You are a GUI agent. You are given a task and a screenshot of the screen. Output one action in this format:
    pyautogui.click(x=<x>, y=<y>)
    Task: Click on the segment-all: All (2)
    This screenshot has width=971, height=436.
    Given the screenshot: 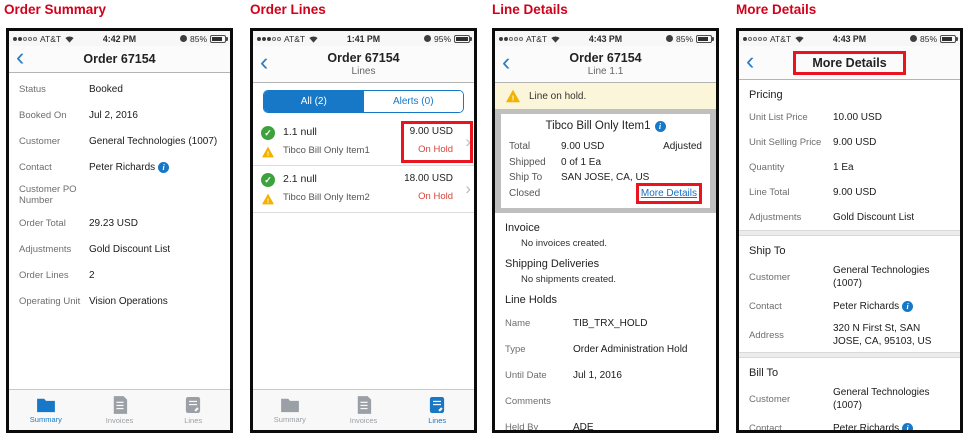 What is the action you would take?
    pyautogui.click(x=314, y=101)
    